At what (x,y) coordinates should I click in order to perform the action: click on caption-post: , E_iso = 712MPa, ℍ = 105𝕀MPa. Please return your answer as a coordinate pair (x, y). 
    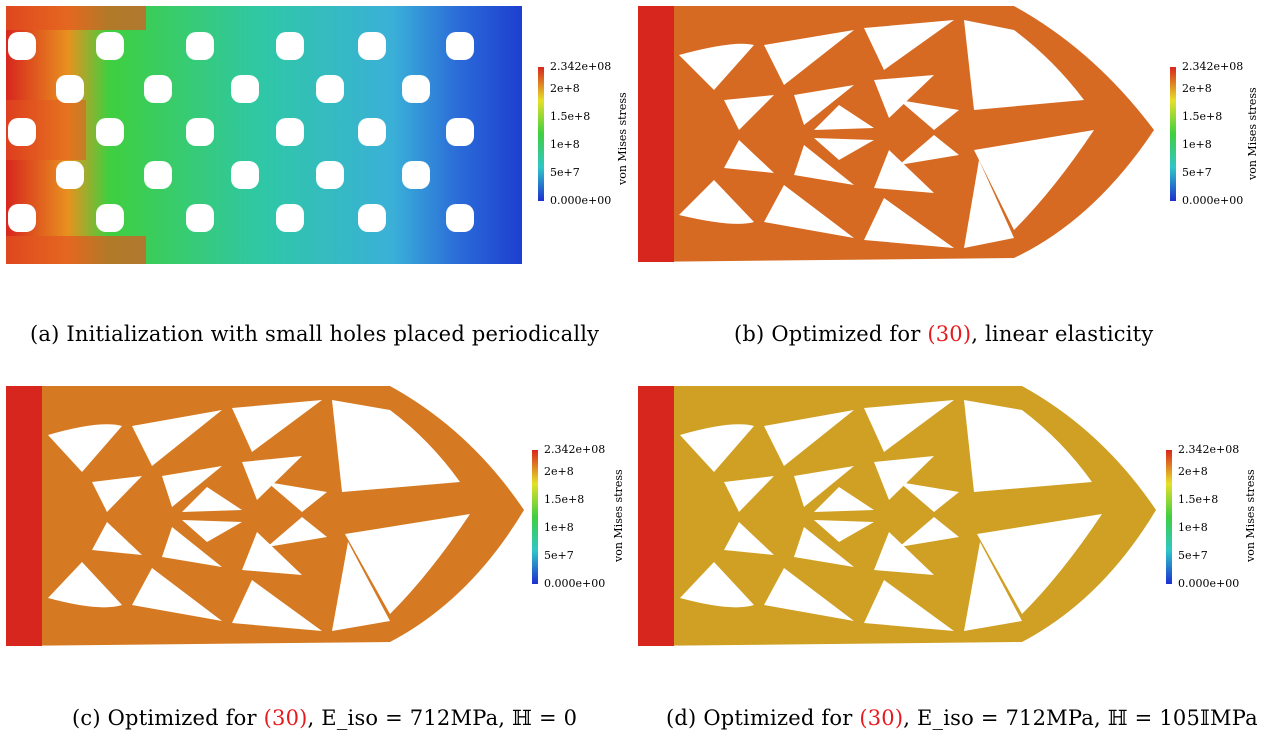
    Looking at the image, I should click on (1080, 718).